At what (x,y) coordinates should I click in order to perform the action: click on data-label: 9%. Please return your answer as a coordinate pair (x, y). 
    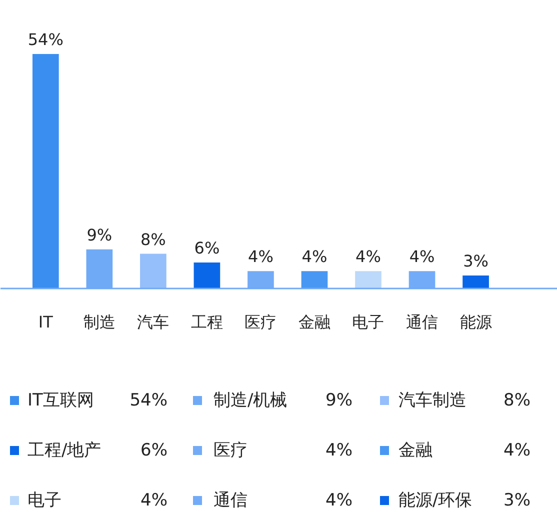
    Looking at the image, I should click on (99, 234).